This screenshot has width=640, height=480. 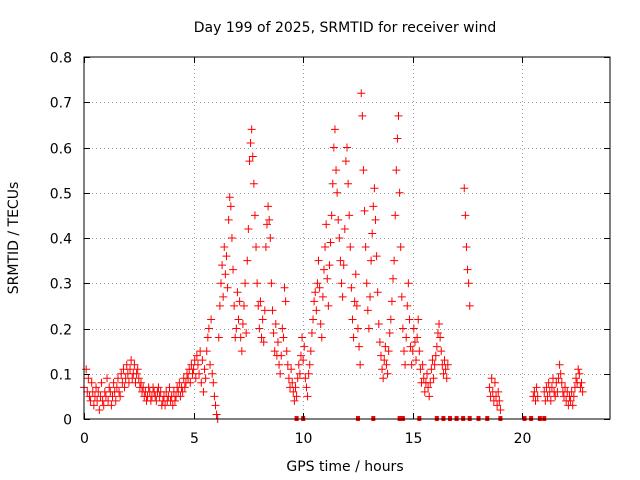 I want to click on y-tick-label: 0.2, so click(x=61, y=331).